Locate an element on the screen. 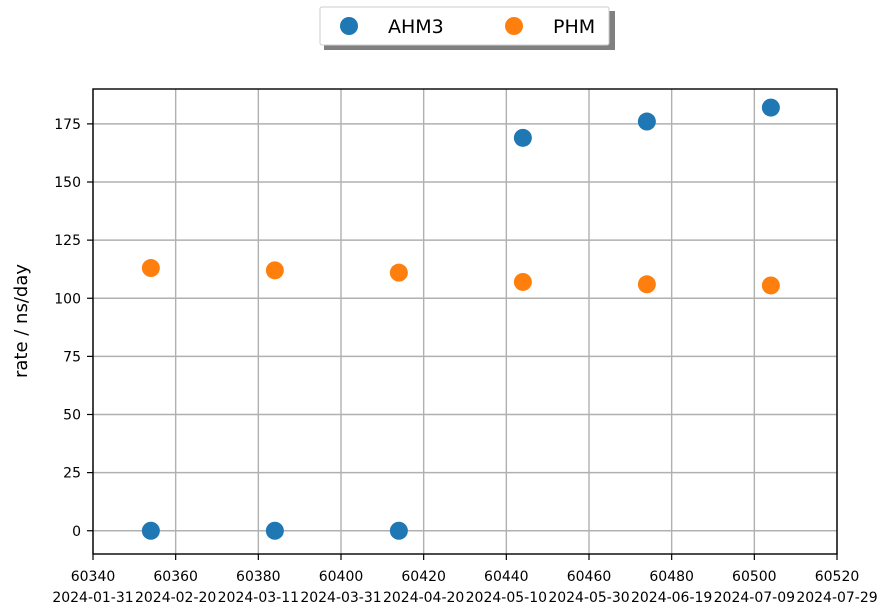 The width and height of the screenshot is (887, 609). legend-box is located at coordinates (464, 26).